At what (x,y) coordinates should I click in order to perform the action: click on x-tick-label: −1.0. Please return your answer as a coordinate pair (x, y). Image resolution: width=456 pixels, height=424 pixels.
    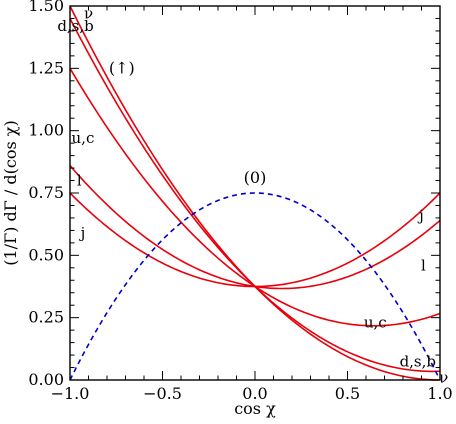
    Looking at the image, I should click on (70, 393).